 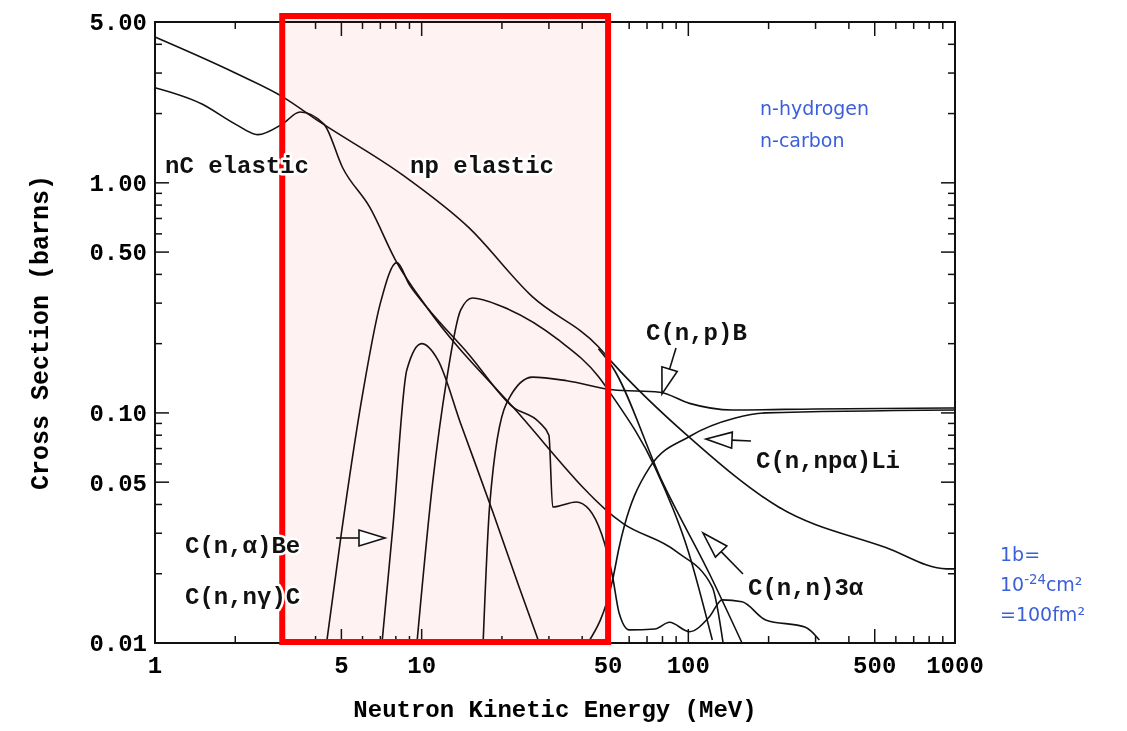 I want to click on x-tick-label: 1000, so click(x=955, y=666).